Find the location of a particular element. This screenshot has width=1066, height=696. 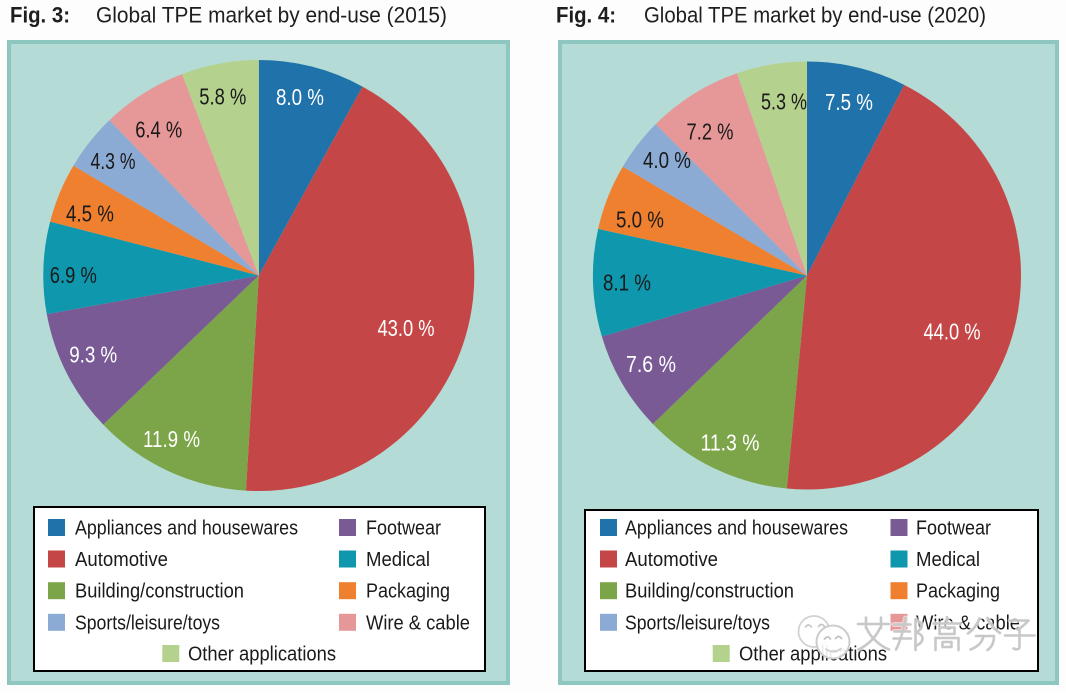

svg-text: 4.0 % is located at coordinates (667, 160).